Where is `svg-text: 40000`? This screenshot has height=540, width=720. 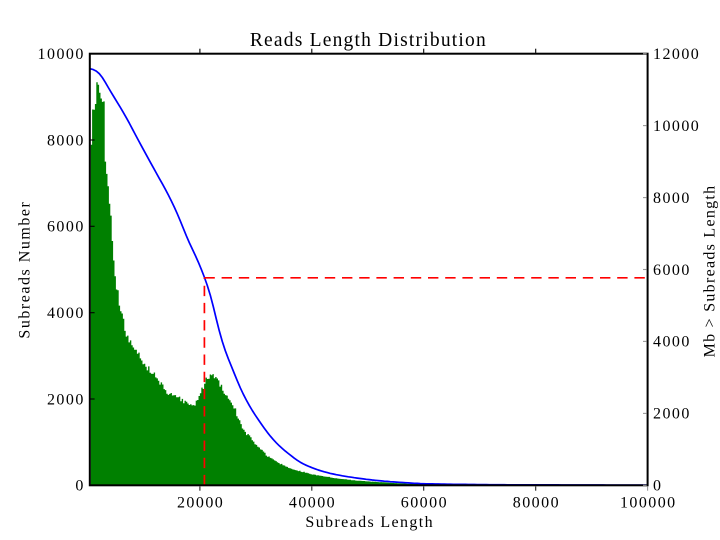 svg-text: 40000 is located at coordinates (312, 502).